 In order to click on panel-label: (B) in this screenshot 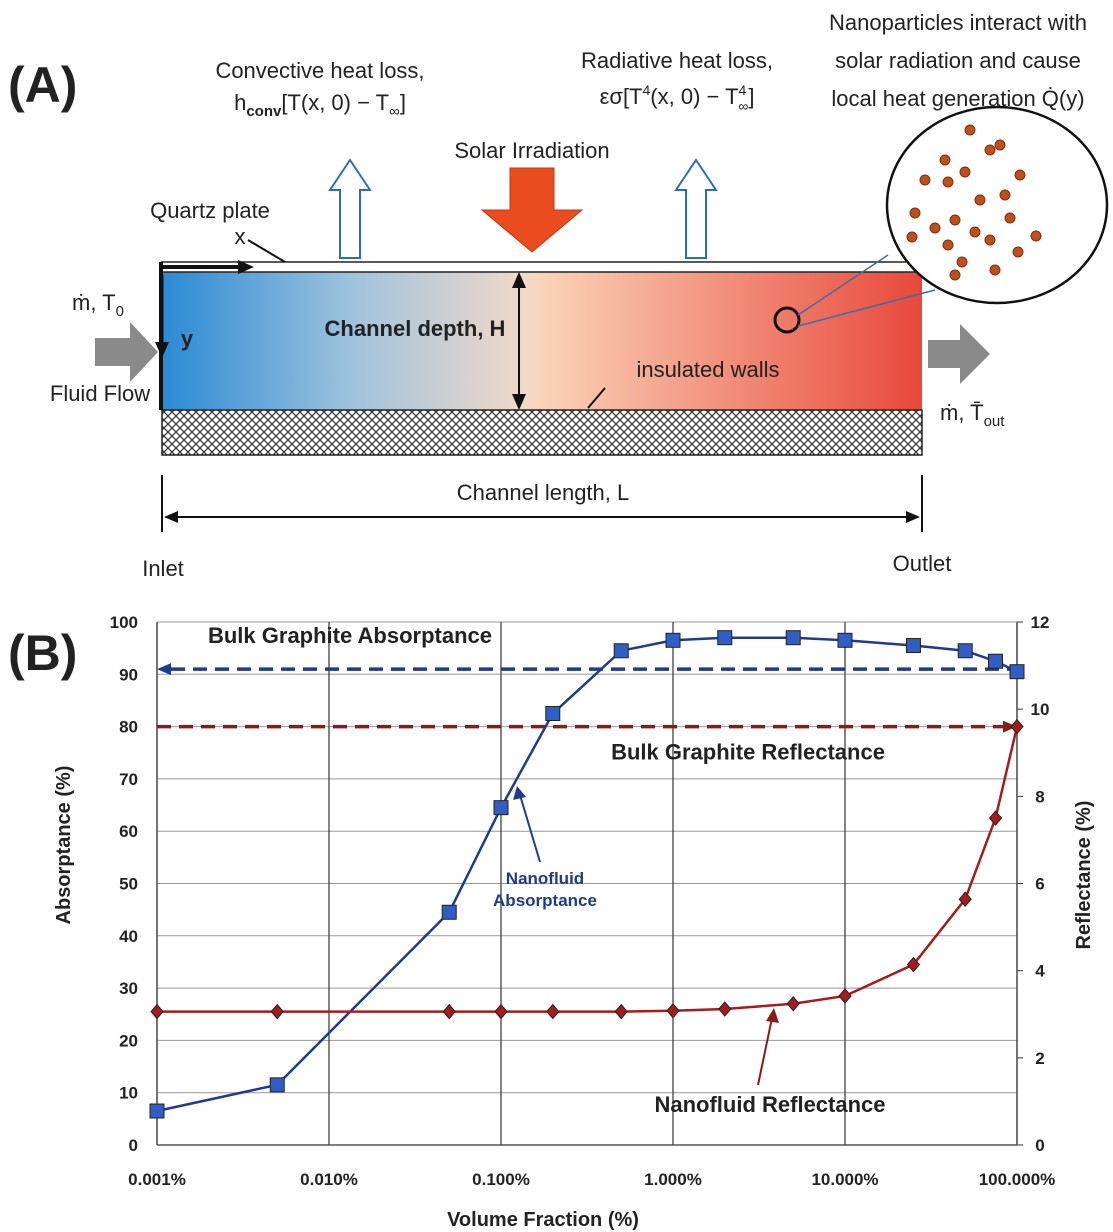, I will do `click(42, 653)`.